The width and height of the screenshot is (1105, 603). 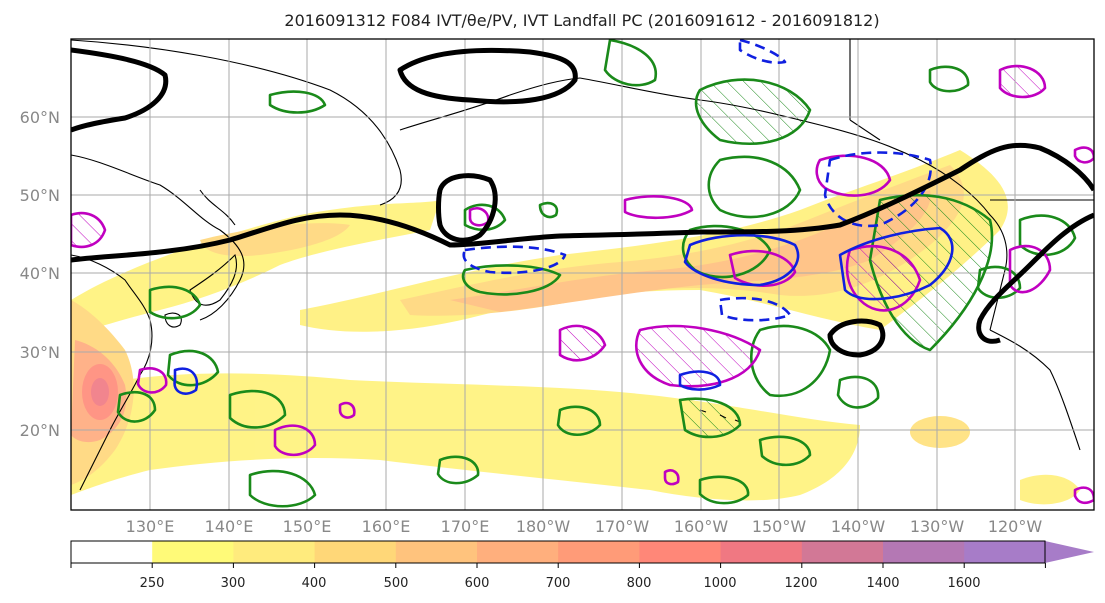 I want to click on lon-label: 160°W, so click(x=701, y=526).